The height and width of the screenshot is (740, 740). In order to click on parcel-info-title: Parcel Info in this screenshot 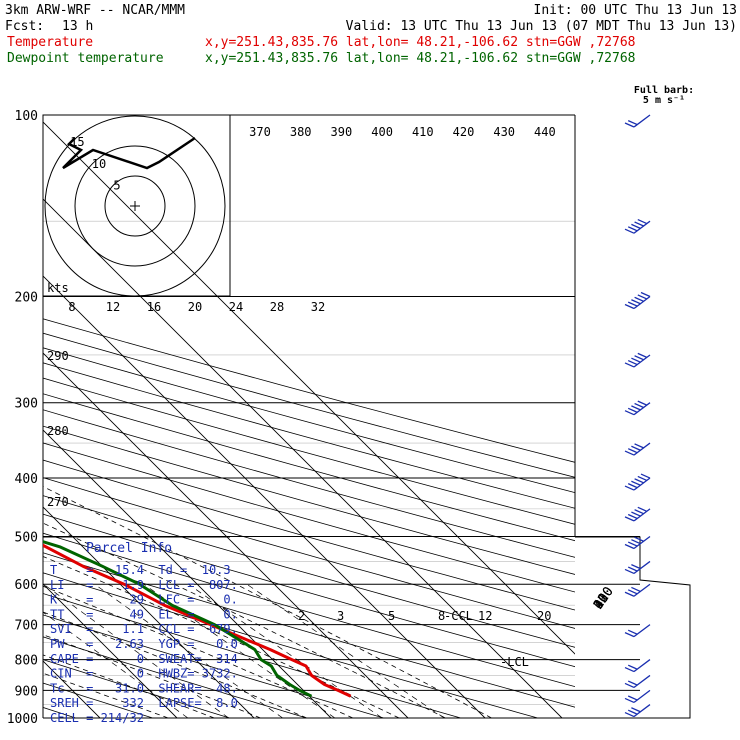, I will do `click(129, 548)`.